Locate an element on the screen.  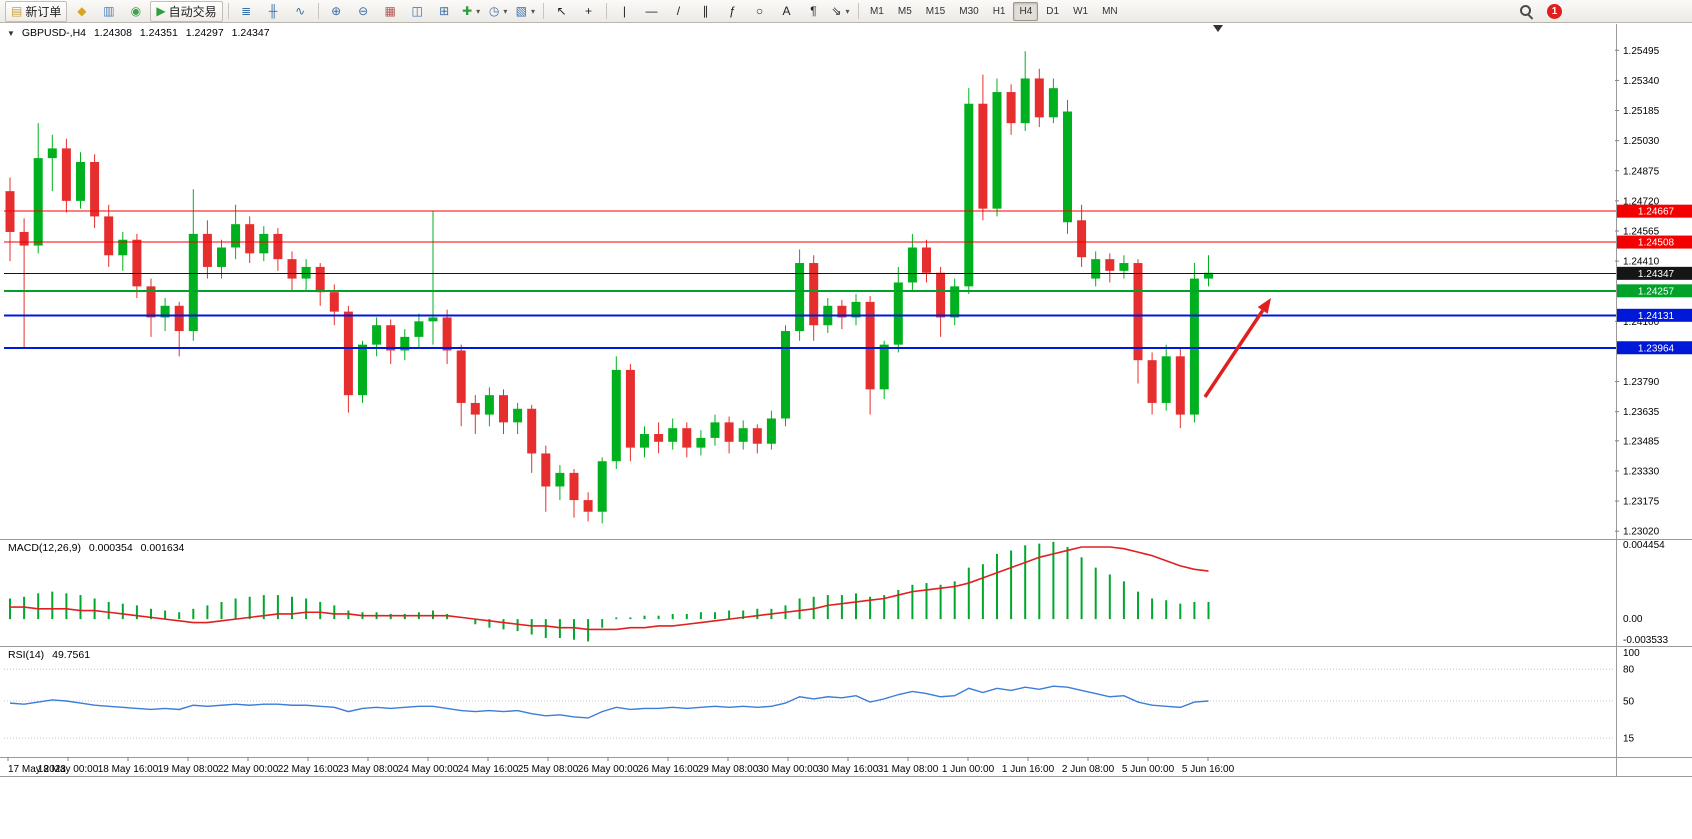
text-tool: A is located at coordinates (786, 11).